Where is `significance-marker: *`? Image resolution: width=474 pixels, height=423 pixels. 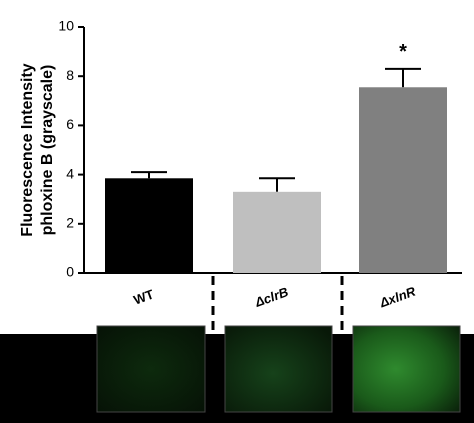 significance-marker: * is located at coordinates (403, 52).